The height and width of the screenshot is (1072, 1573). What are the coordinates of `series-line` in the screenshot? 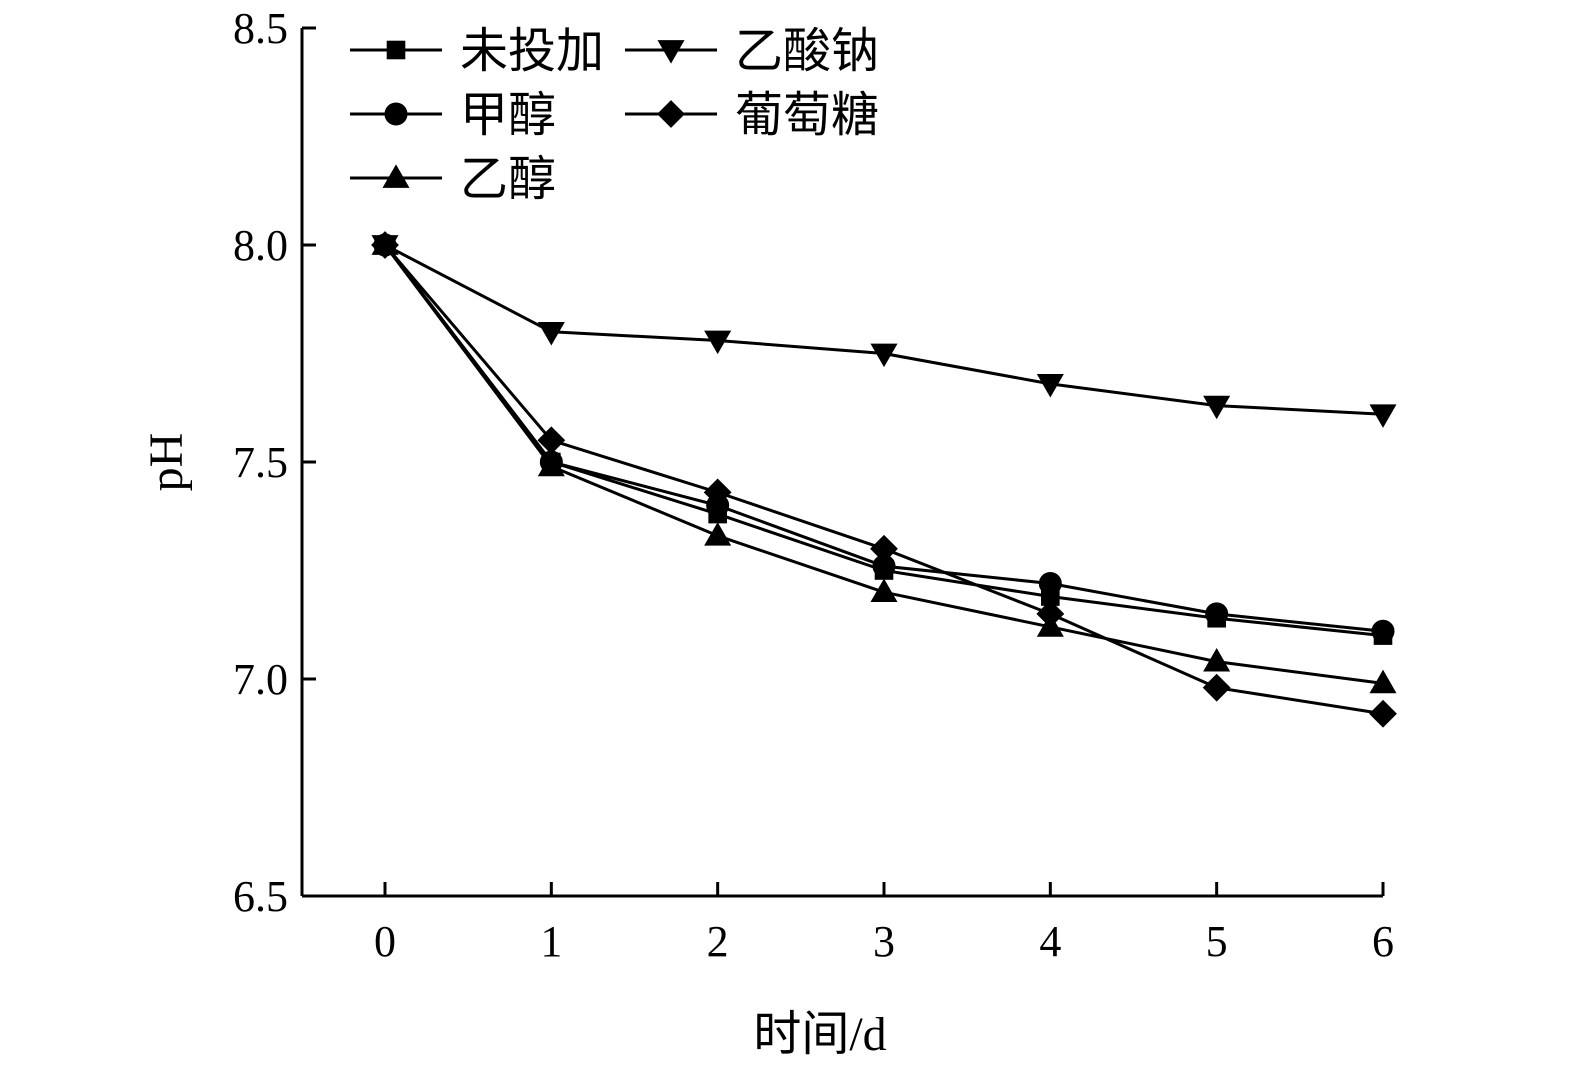 It's located at (884, 329).